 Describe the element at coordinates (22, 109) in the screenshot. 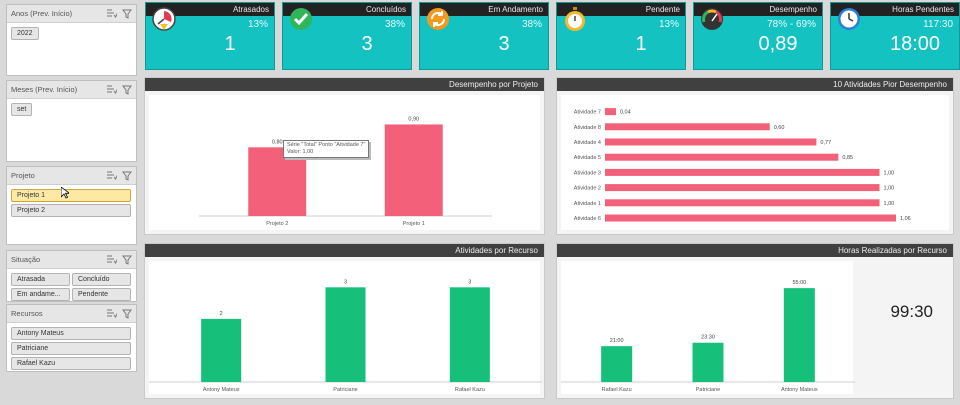

I see `slicer-item-set: set` at that location.